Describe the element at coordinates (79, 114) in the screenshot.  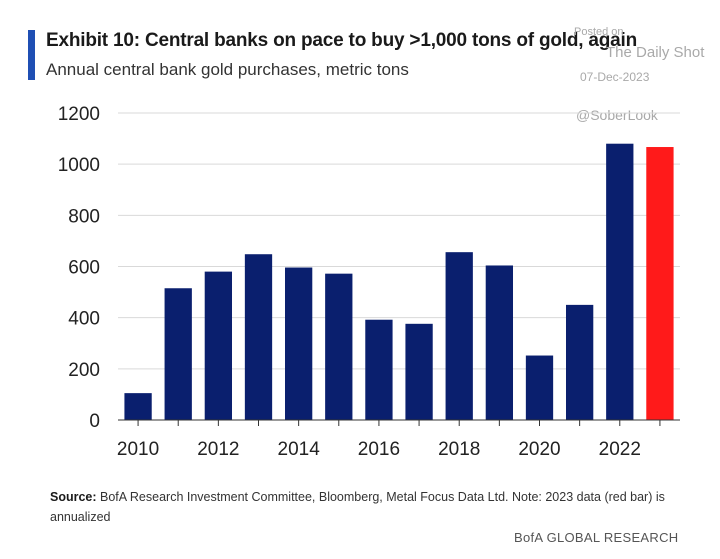
I see `y-tick-label-1200: 1200` at that location.